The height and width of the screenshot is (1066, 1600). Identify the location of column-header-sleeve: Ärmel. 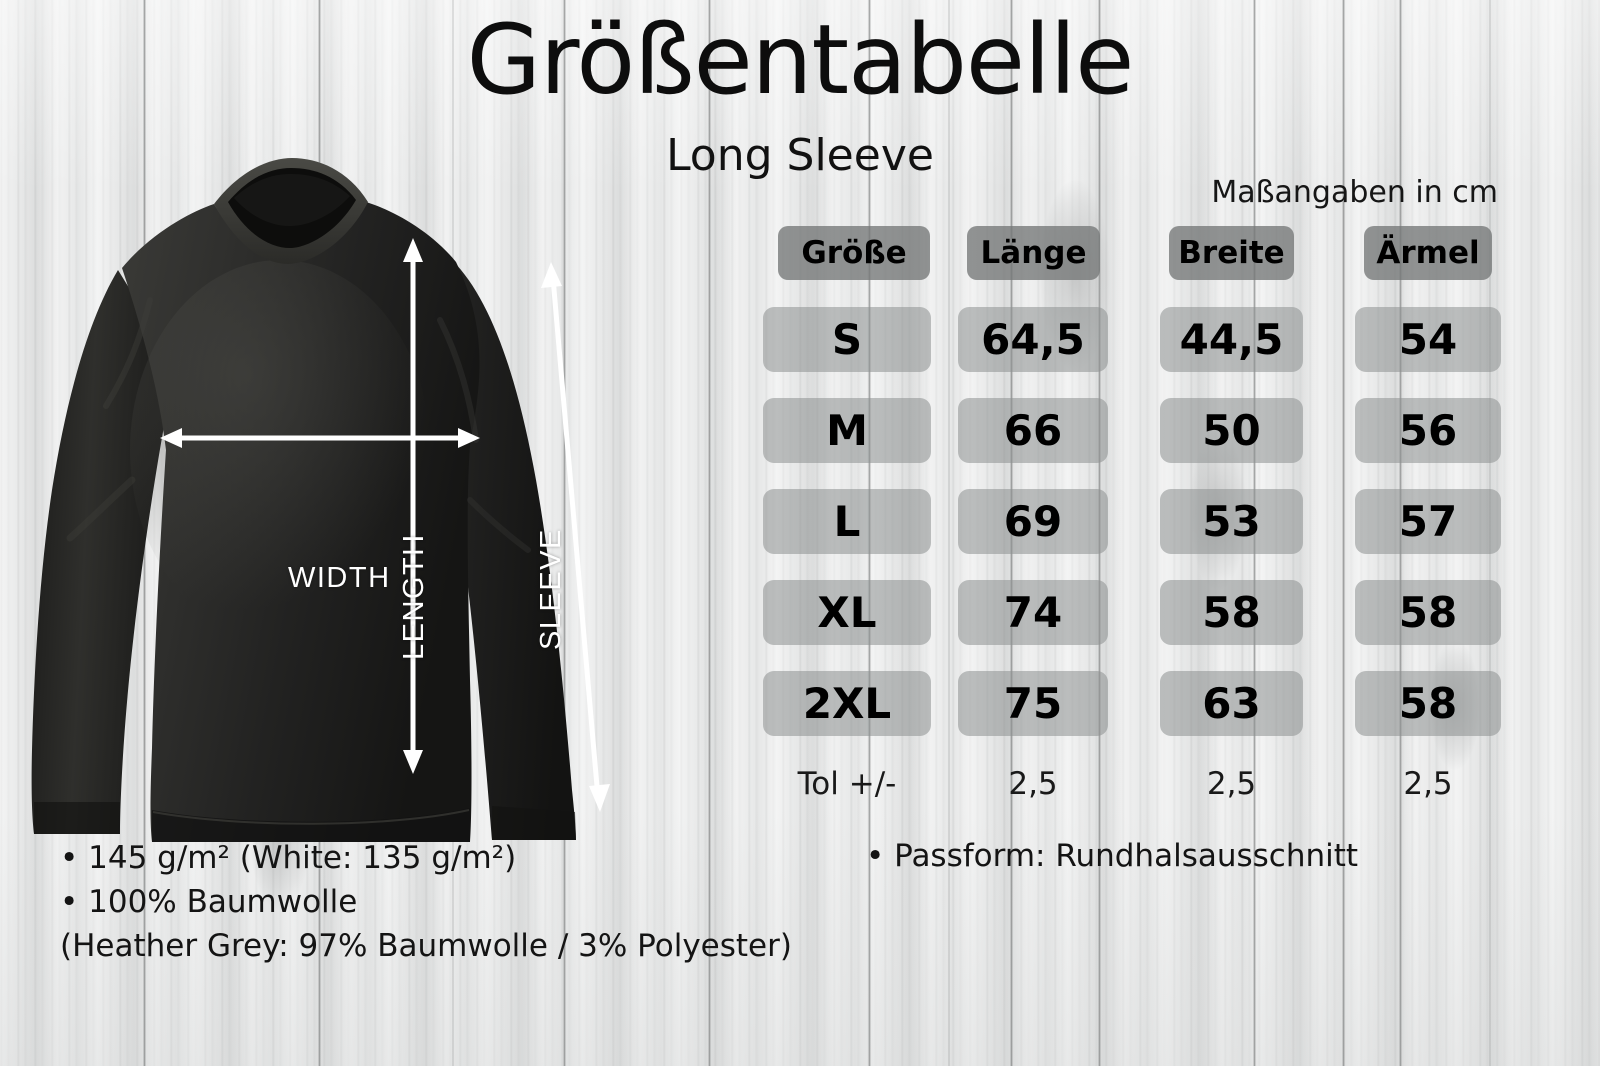
(1428, 253).